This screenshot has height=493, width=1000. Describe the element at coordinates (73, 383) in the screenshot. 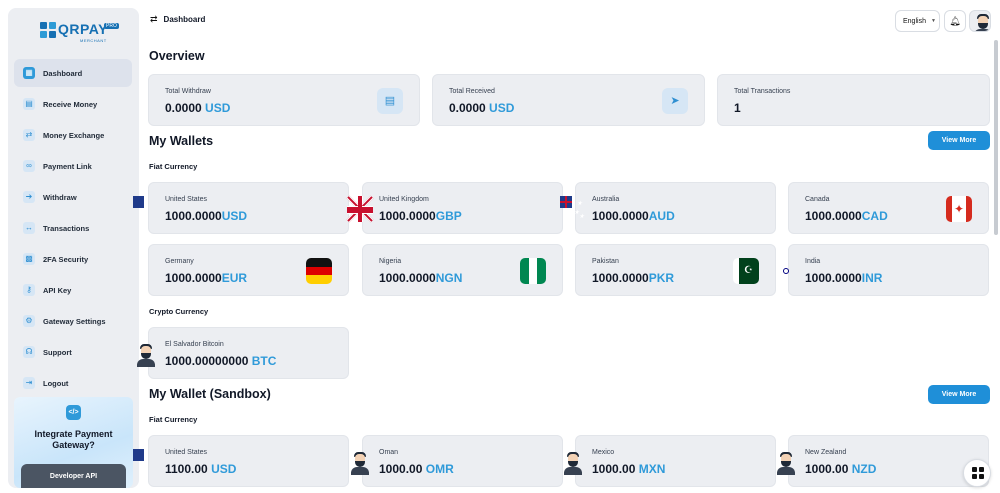

I see `sidebar-item-logout: ⇥ Logout` at that location.